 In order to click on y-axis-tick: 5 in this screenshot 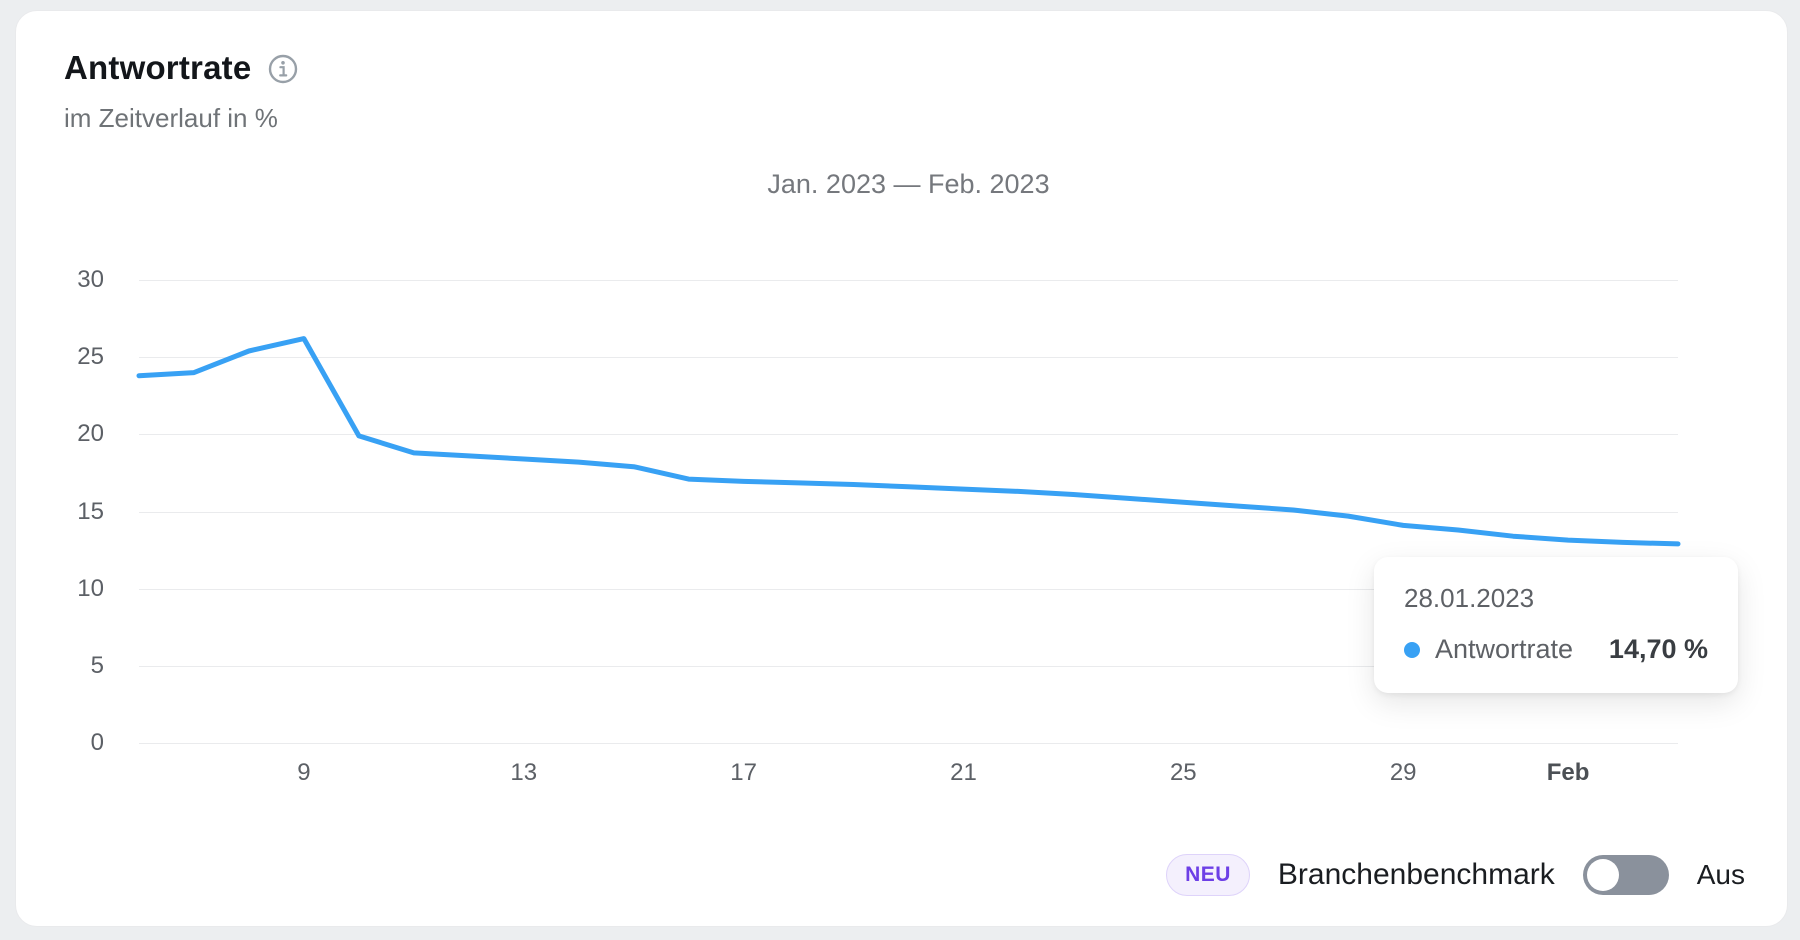, I will do `click(97, 665)`.